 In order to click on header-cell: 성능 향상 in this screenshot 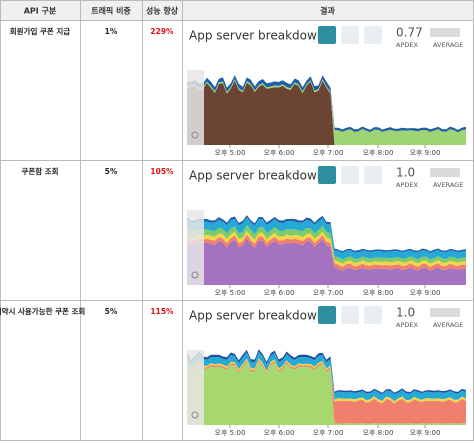, I will do `click(162, 11)`.